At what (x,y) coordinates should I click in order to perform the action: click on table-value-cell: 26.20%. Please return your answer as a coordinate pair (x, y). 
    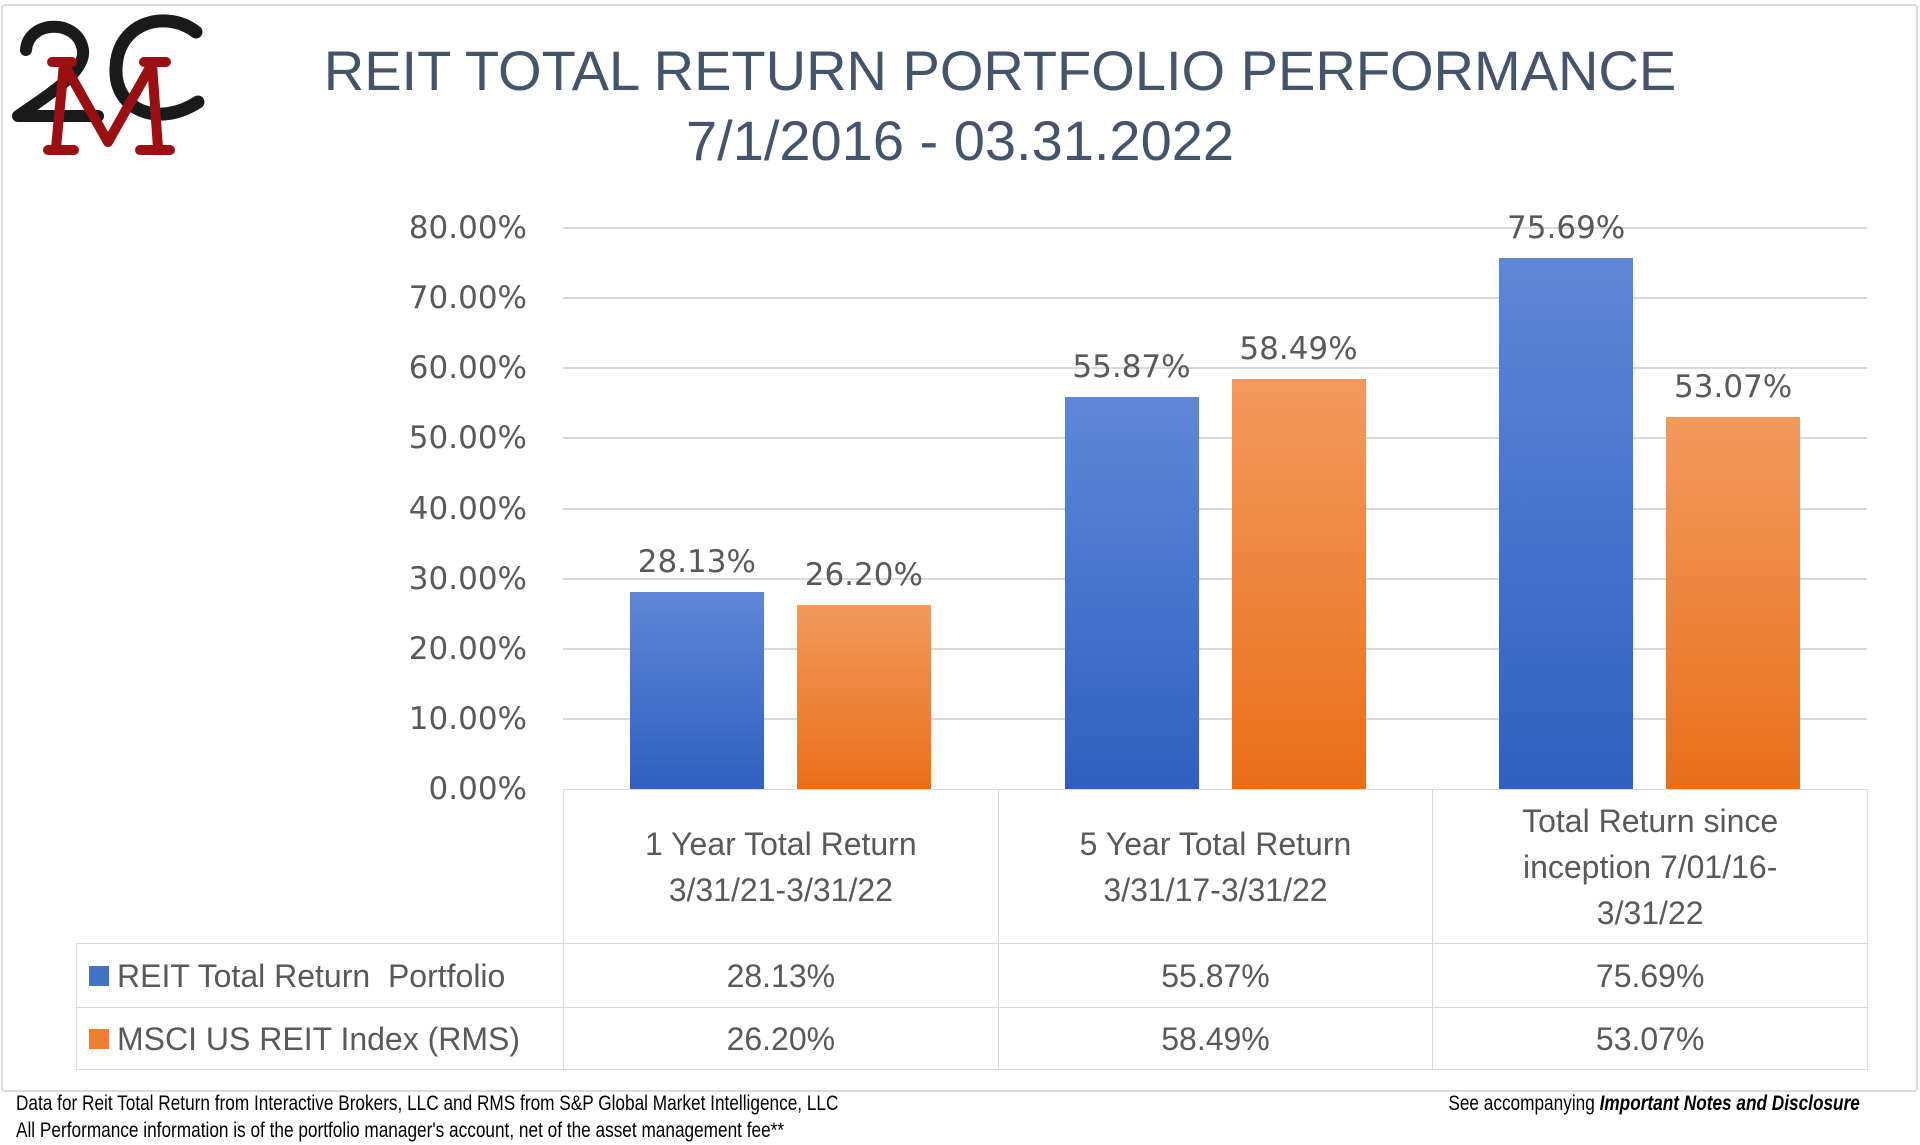
    Looking at the image, I should click on (781, 1038).